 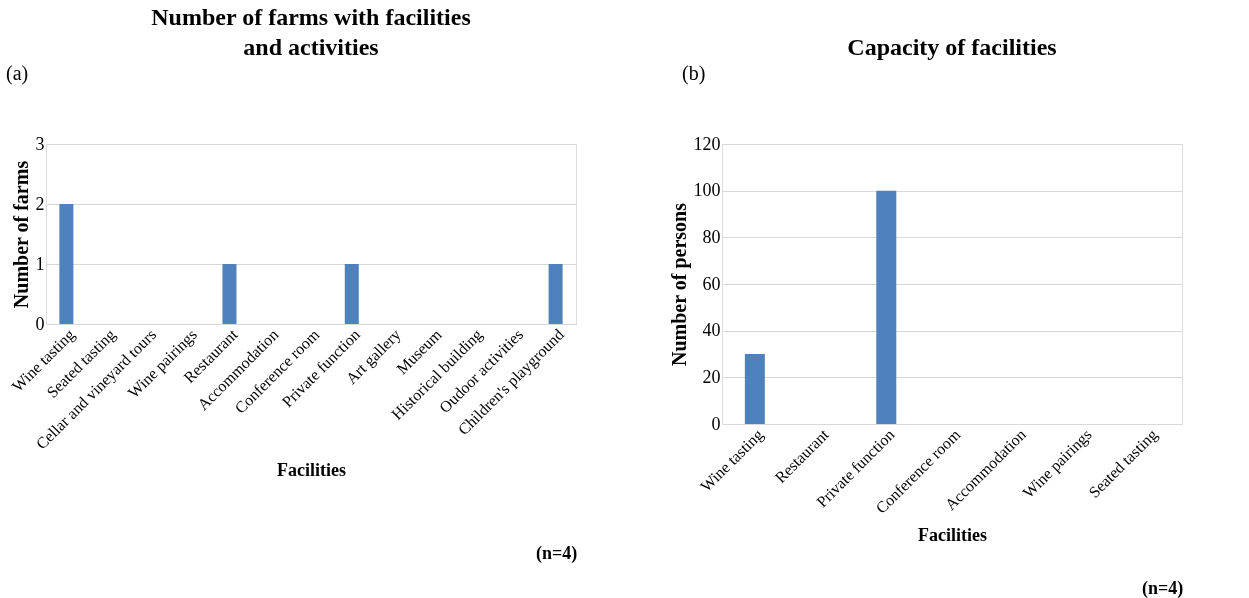 I want to click on chart-title: Number of farms with facilities and activities, so click(x=311, y=32).